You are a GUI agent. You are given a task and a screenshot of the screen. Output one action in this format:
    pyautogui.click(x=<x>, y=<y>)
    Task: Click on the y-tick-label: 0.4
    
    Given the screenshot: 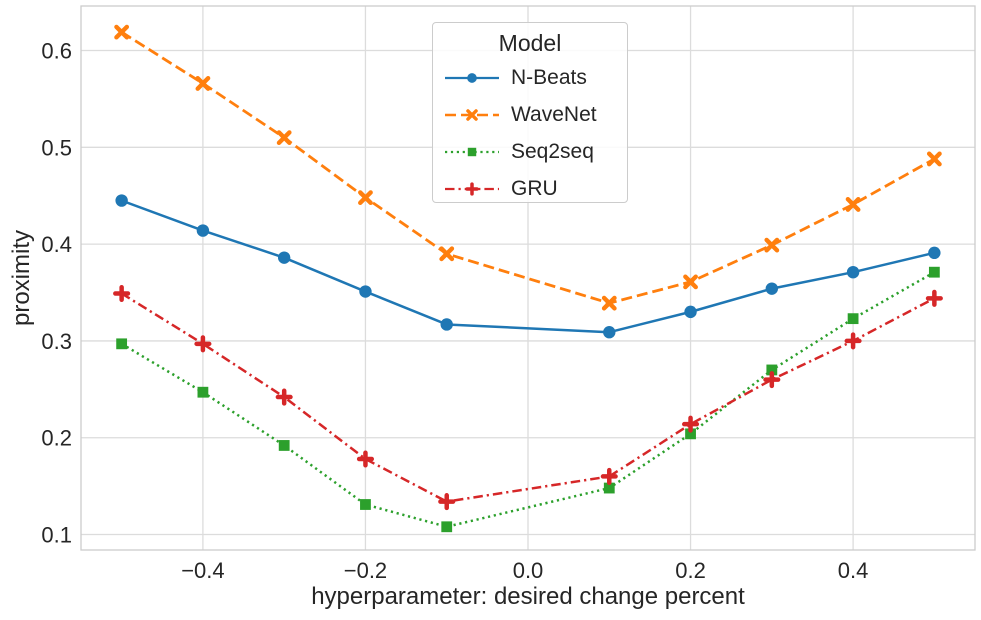 What is the action you would take?
    pyautogui.click(x=56, y=244)
    